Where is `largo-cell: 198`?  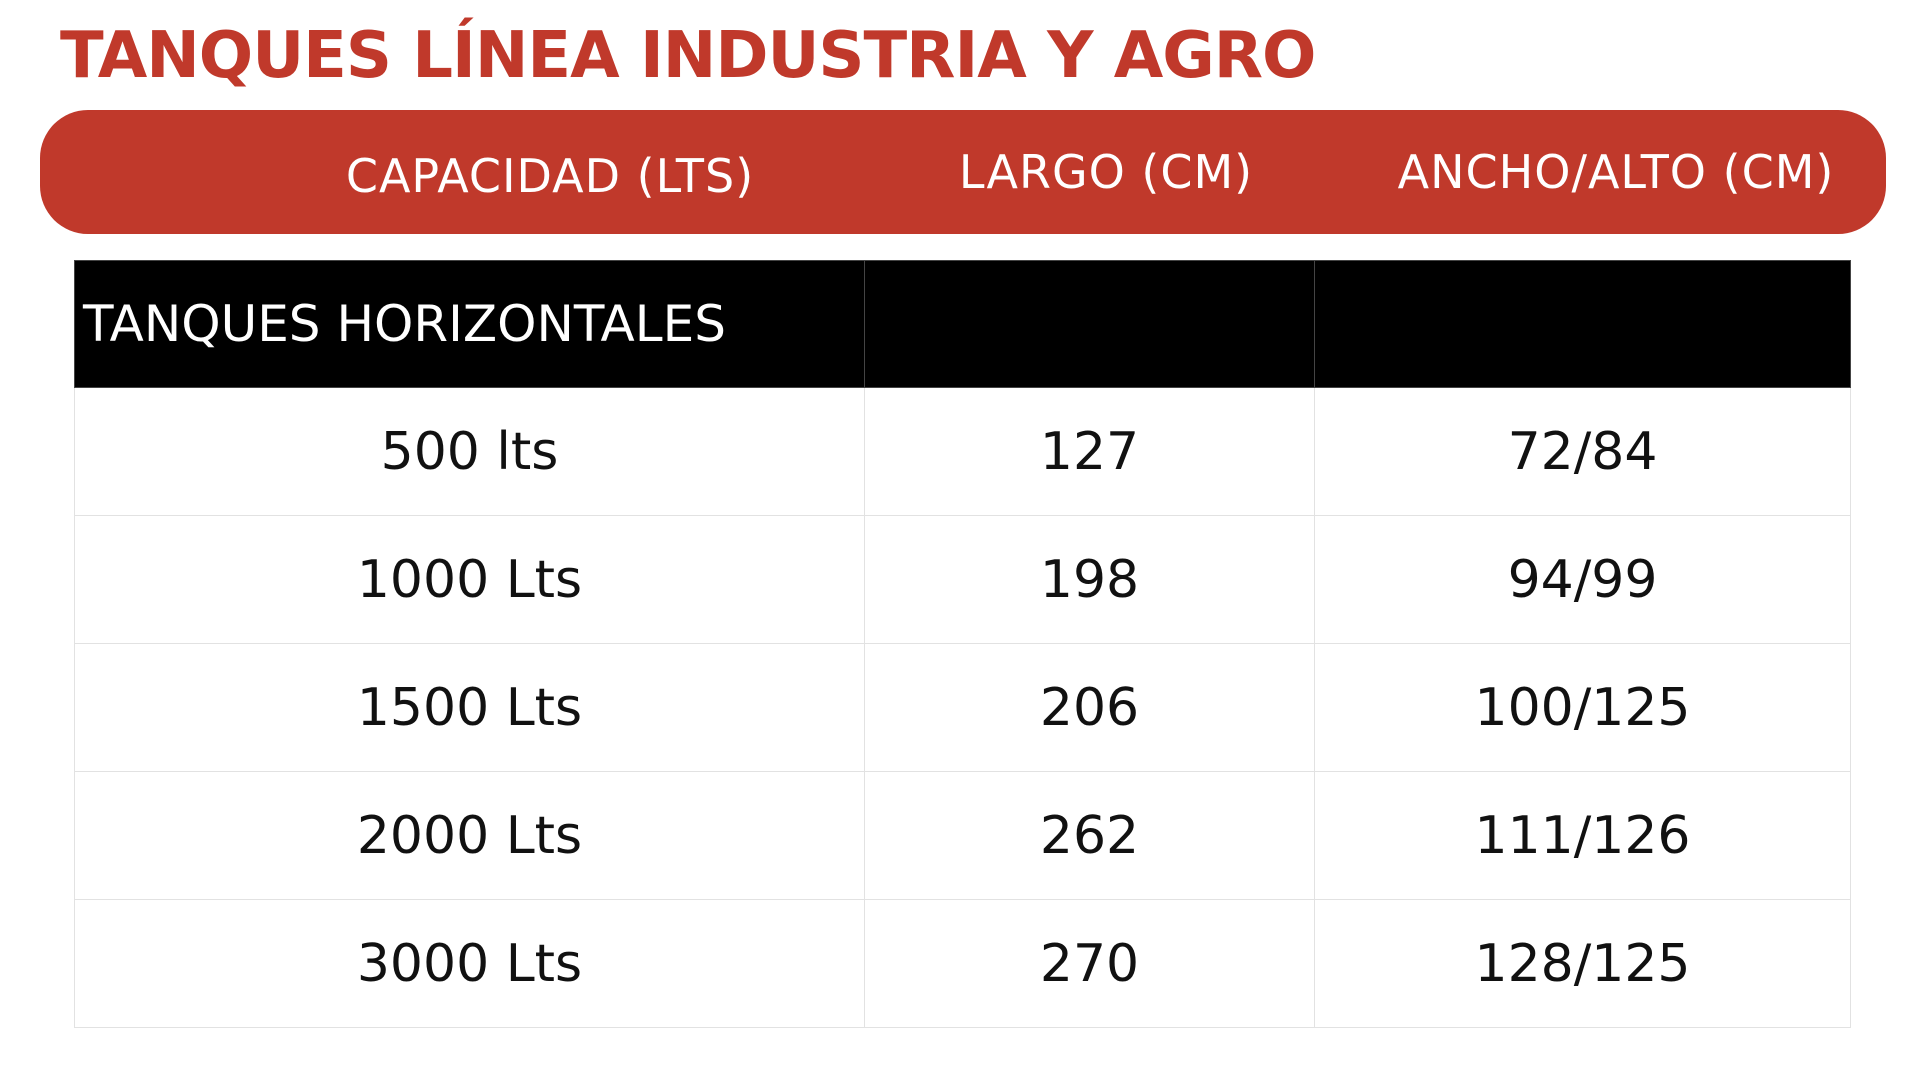 largo-cell: 198 is located at coordinates (1089, 579).